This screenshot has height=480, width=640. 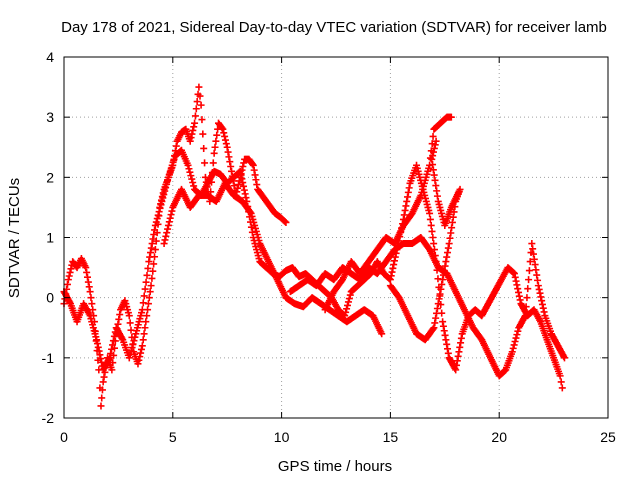 What do you see at coordinates (50, 57) in the screenshot?
I see `y-tick-label: 4` at bounding box center [50, 57].